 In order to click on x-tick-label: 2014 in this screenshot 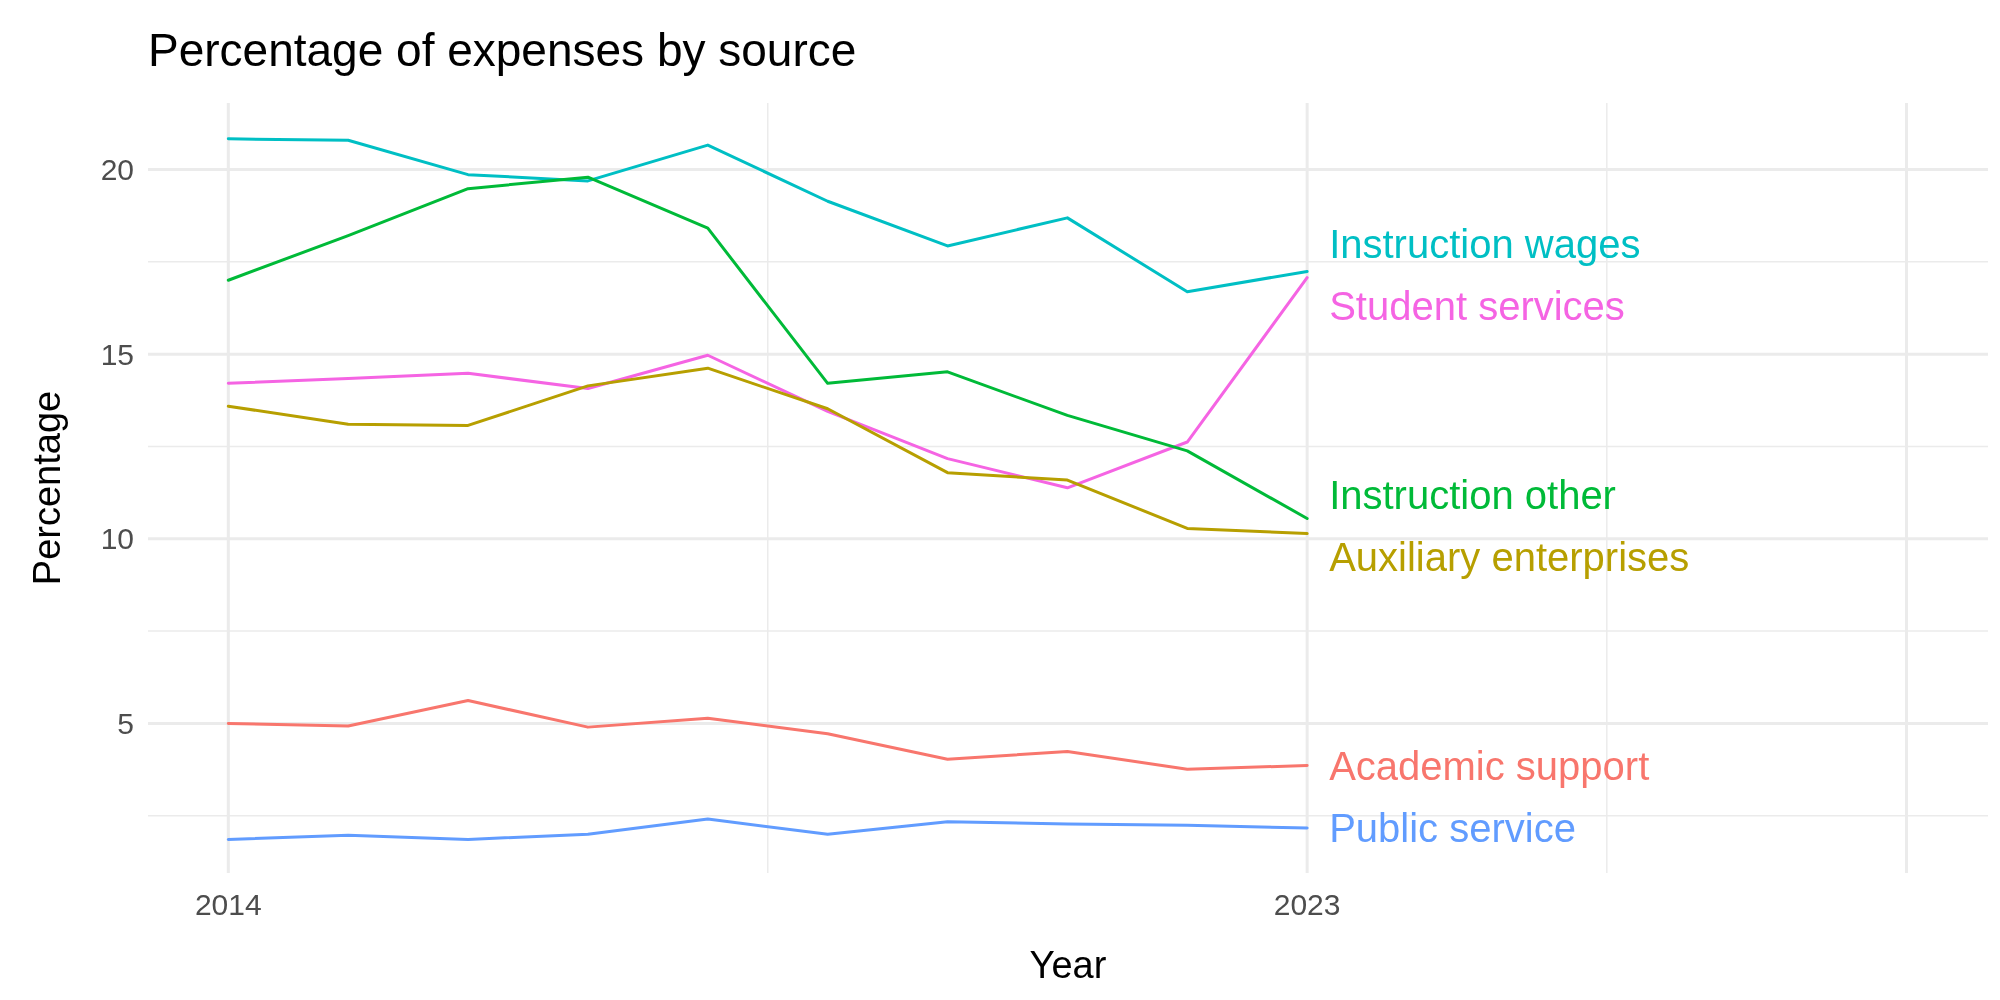, I will do `click(228, 904)`.